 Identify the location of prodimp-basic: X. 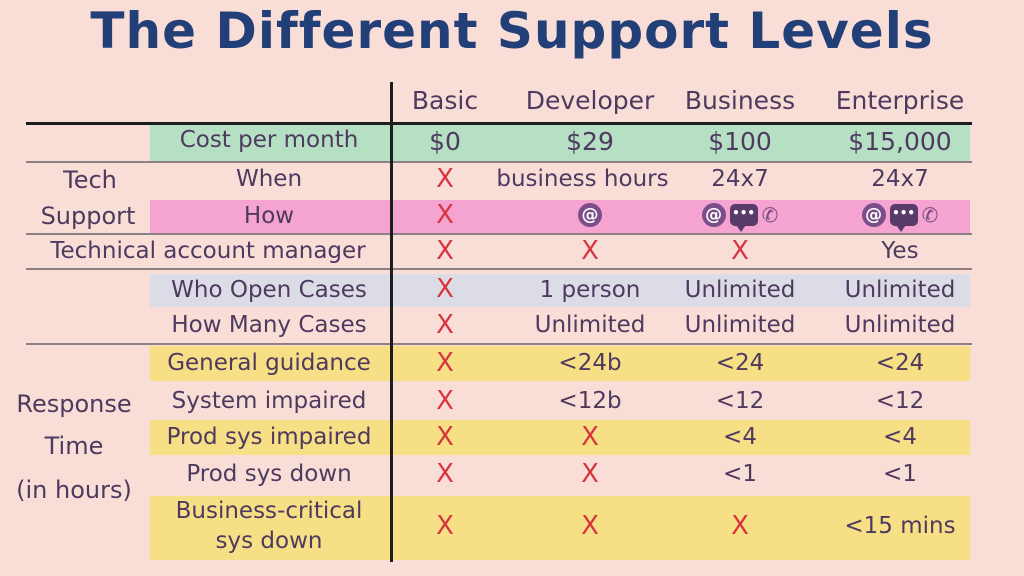
(445, 437).